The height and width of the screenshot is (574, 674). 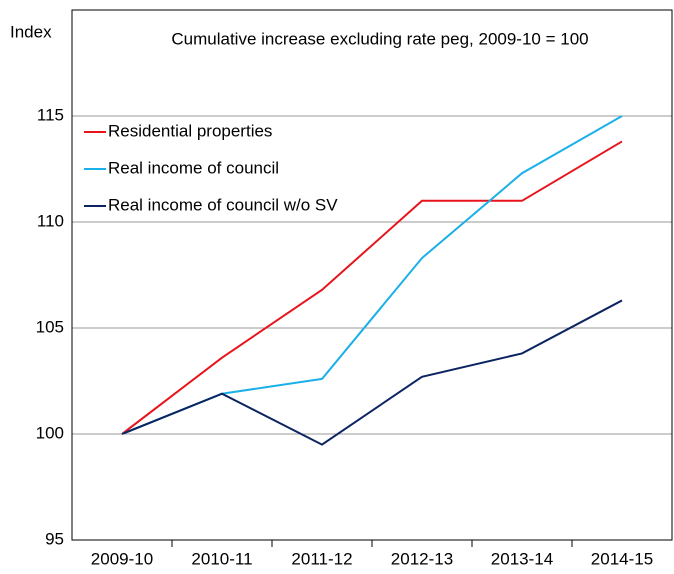 I want to click on x-tick-label: 2014-15, so click(x=622, y=558).